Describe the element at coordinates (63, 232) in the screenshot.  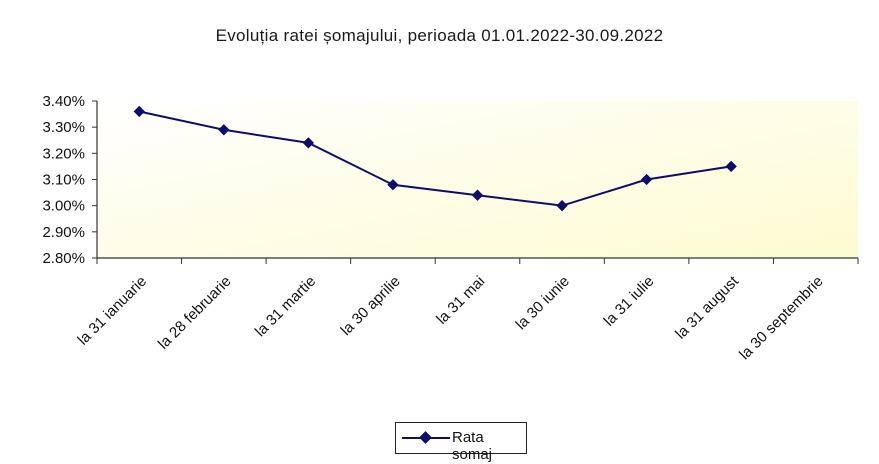
I see `y-tick-label: 2.90%` at that location.